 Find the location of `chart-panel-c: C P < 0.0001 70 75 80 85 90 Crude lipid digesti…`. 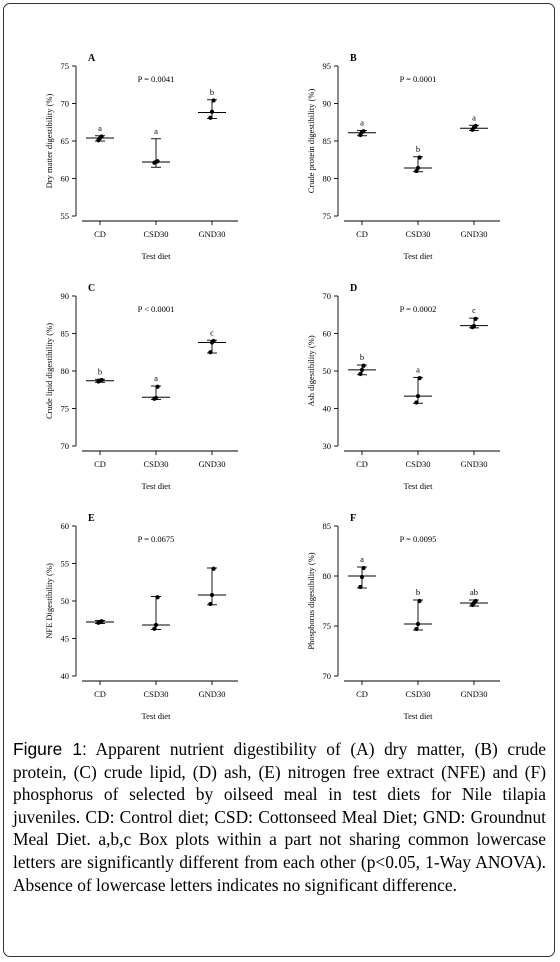

chart-panel-c: C P < 0.0001 70 75 80 85 90 Crude lipid digesti… is located at coordinates (141, 389).